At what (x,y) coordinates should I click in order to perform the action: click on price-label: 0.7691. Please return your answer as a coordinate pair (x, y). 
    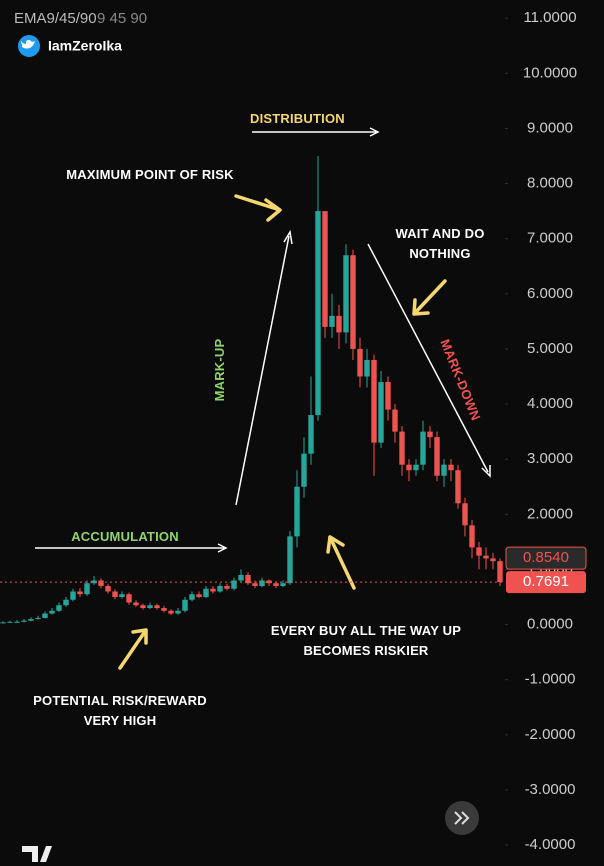
    Looking at the image, I should click on (546, 581).